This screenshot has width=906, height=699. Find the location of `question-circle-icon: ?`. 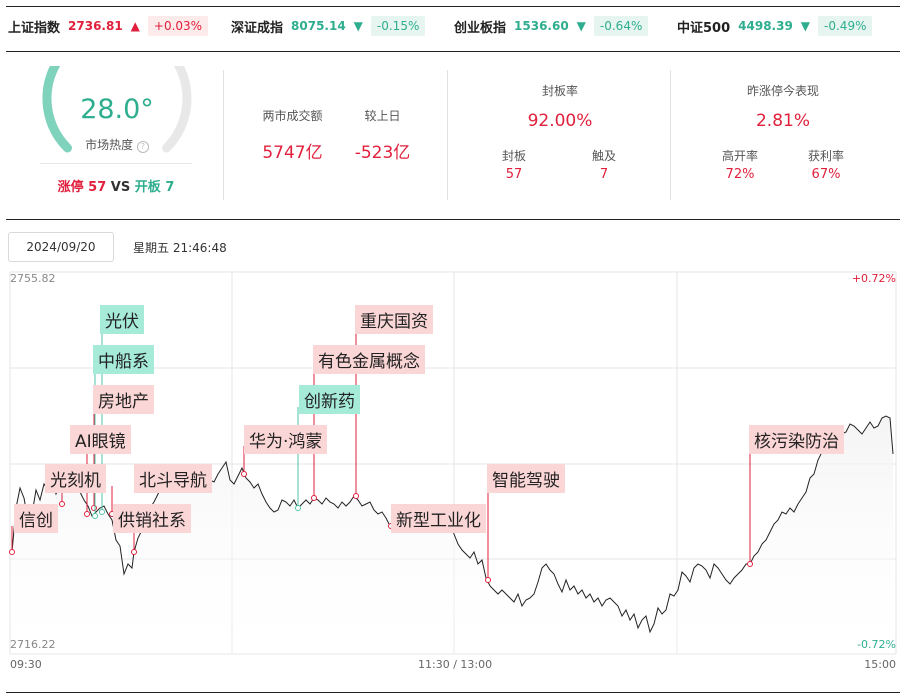

question-circle-icon: ? is located at coordinates (142, 147).